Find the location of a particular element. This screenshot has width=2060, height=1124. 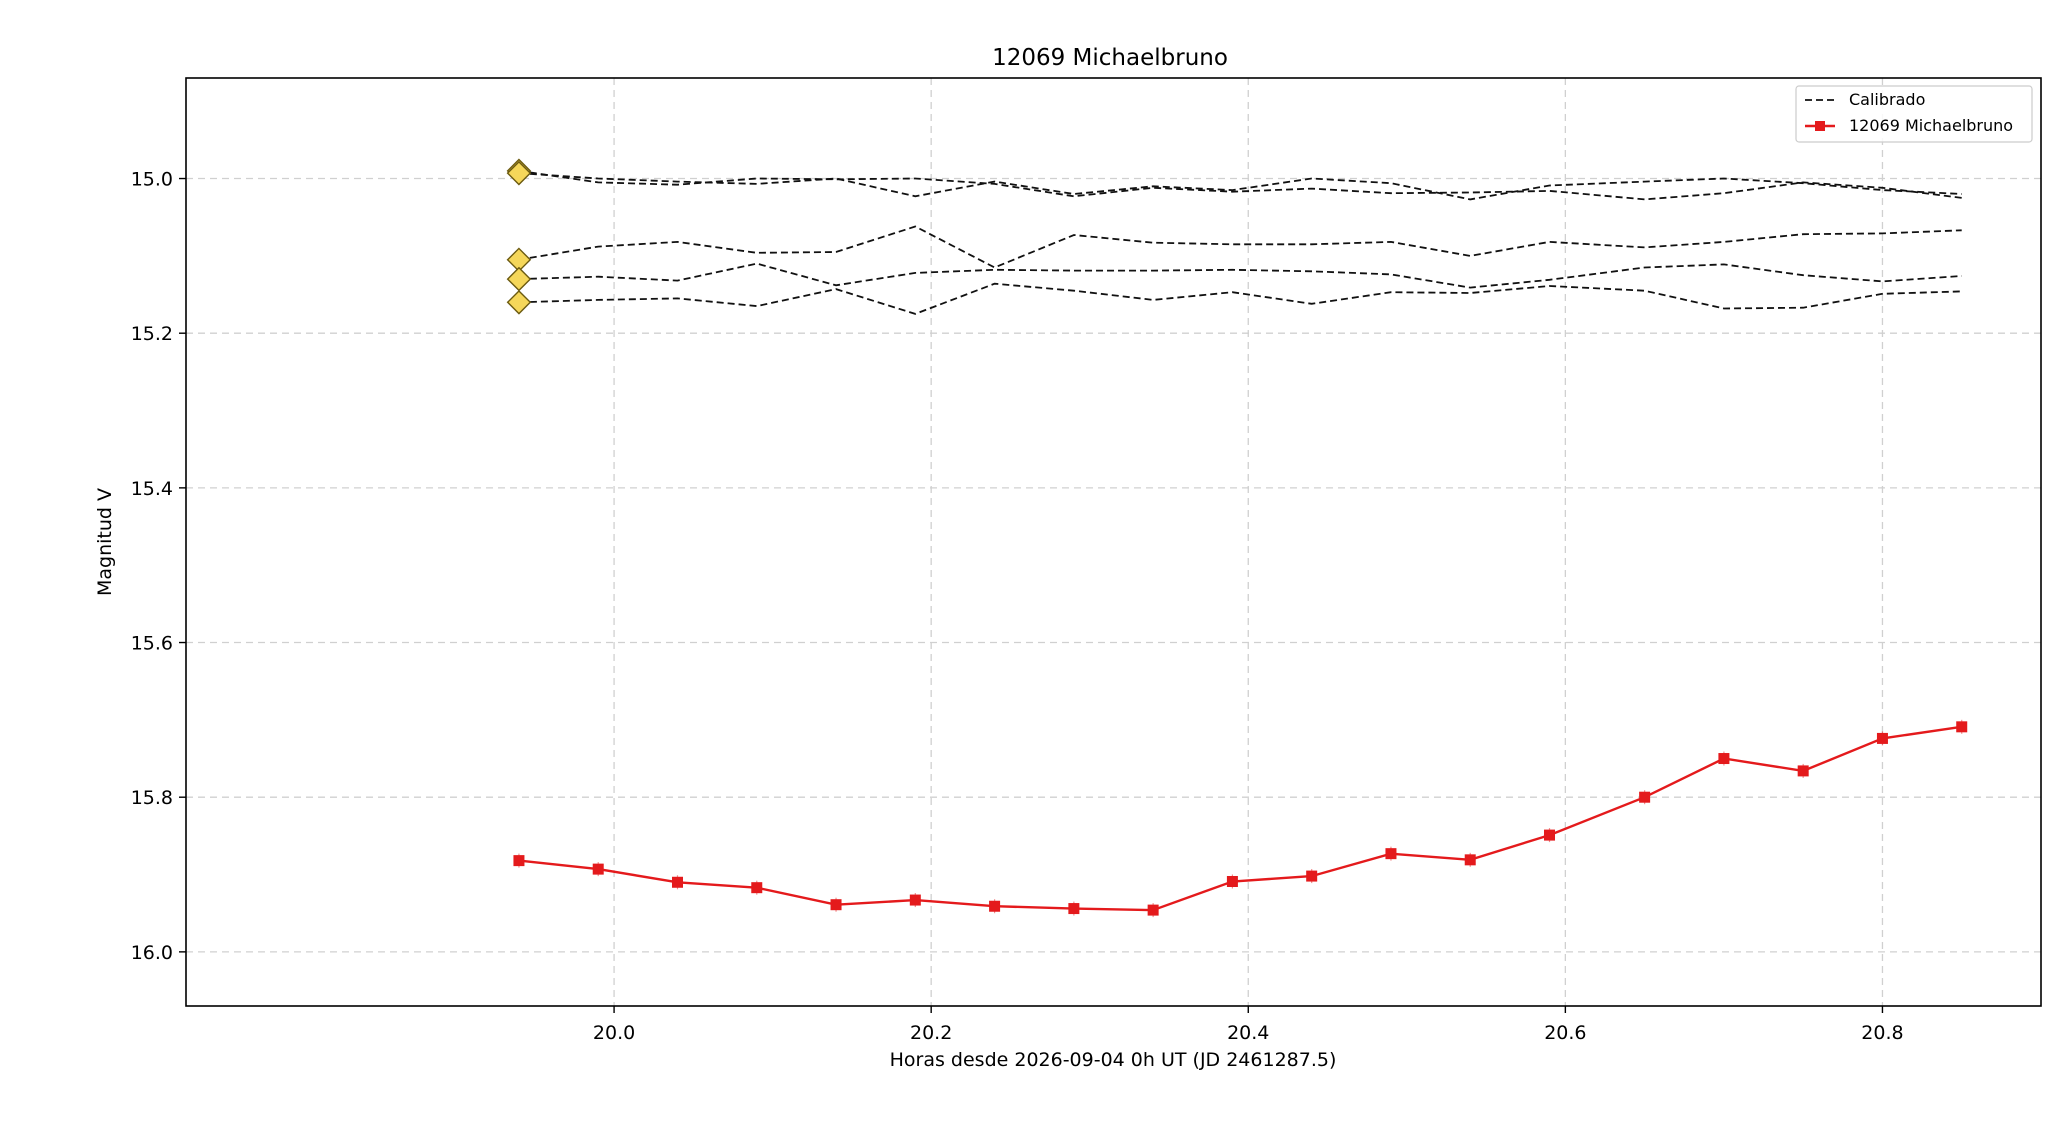

chart-title: 12069 Michaelbruno is located at coordinates (1110, 58).